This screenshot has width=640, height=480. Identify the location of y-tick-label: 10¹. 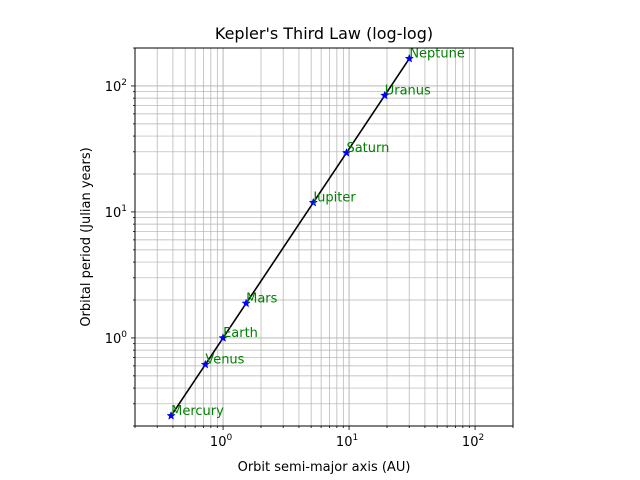
(116, 212).